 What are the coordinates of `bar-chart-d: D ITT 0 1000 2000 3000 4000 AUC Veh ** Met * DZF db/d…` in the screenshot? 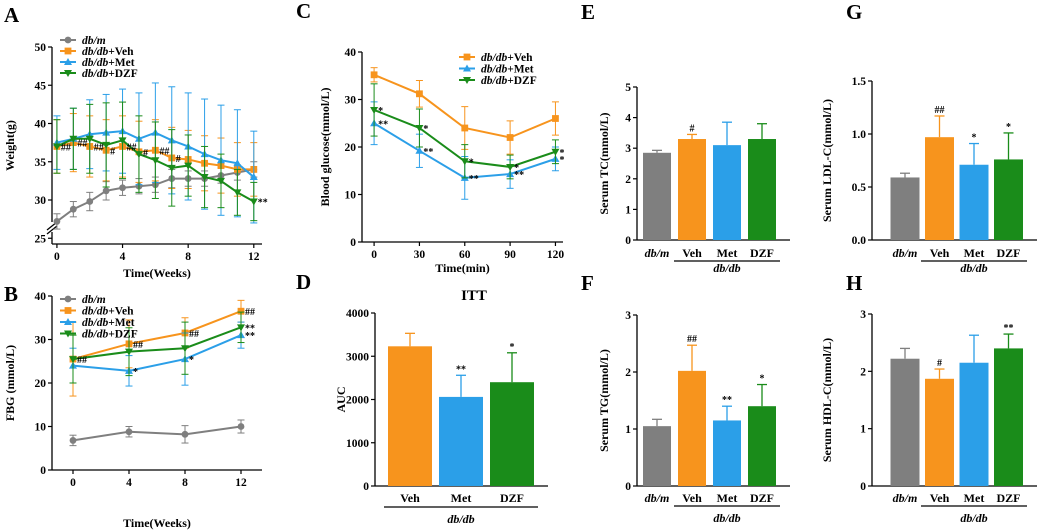 It's located at (422, 398).